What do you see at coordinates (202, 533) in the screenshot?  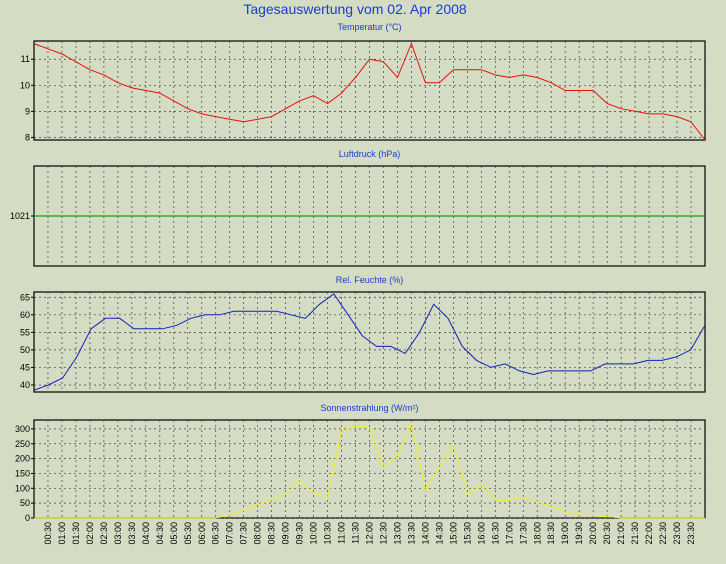 I see `x-tick-label: 06:00` at bounding box center [202, 533].